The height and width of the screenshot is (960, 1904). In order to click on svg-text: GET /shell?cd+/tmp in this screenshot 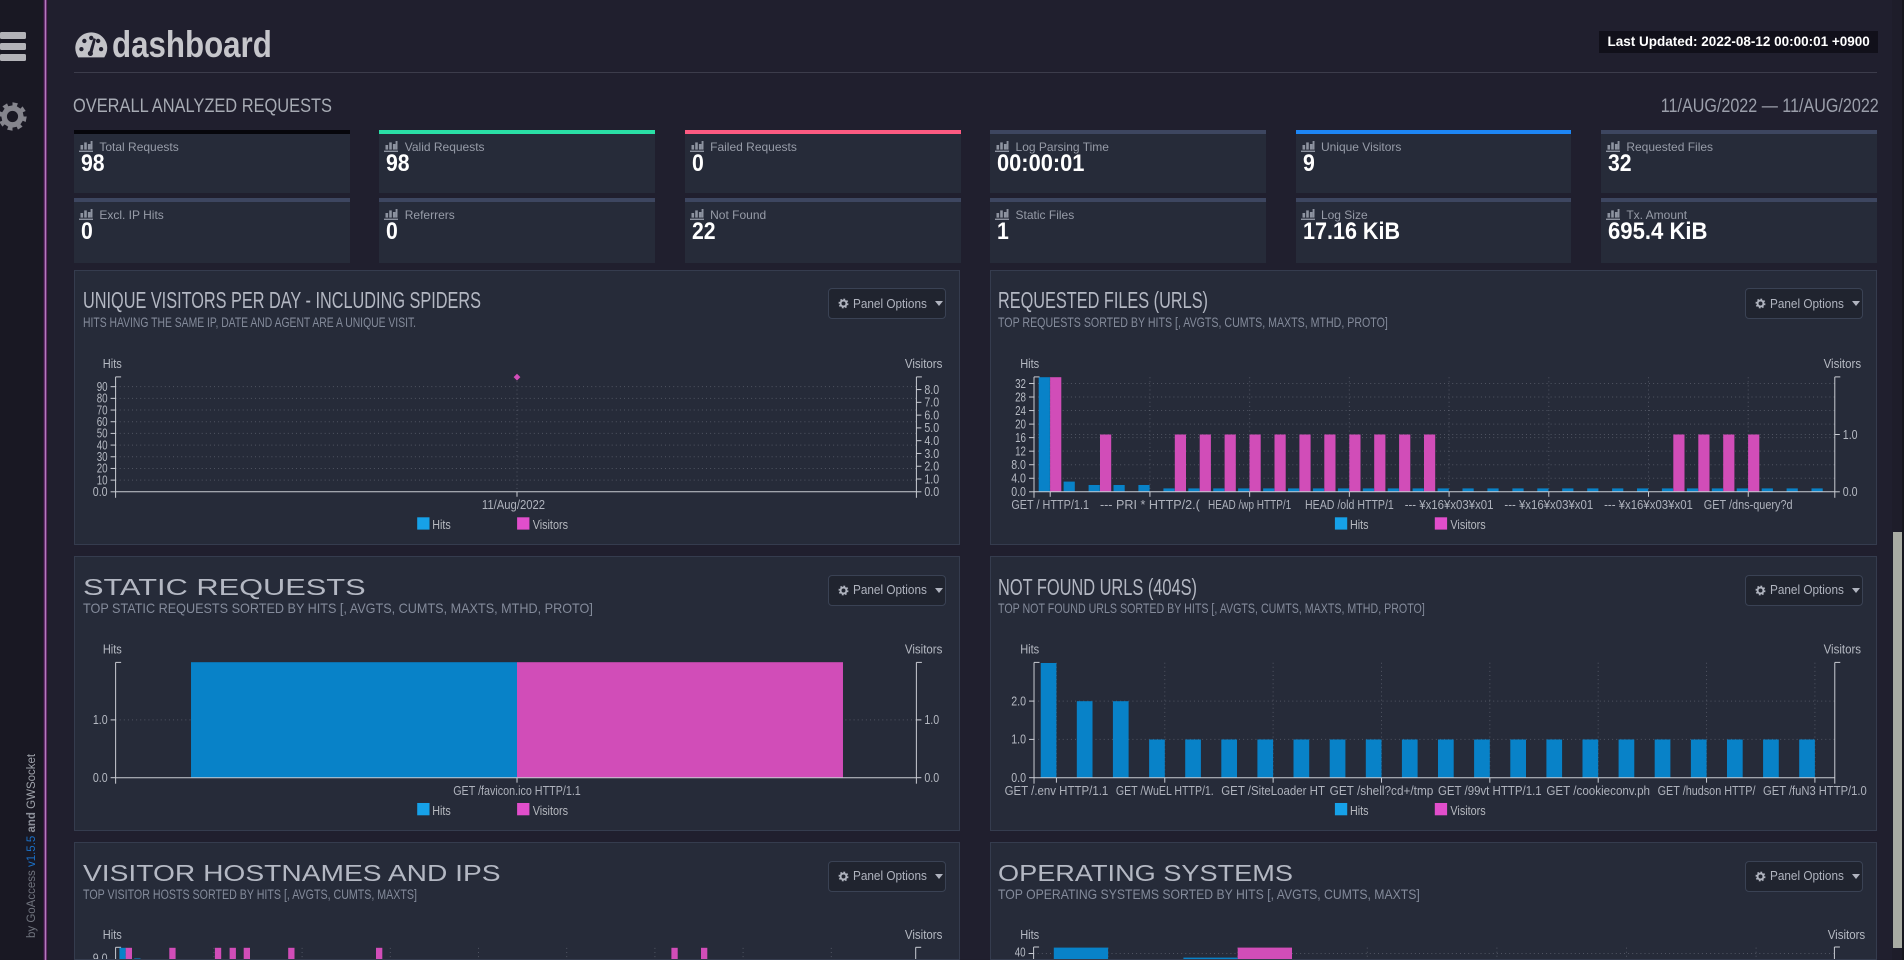, I will do `click(1381, 790)`.